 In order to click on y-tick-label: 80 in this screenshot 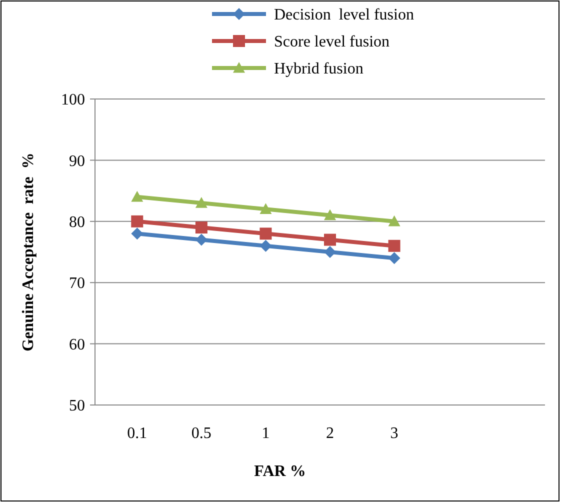, I will do `click(77, 222)`.